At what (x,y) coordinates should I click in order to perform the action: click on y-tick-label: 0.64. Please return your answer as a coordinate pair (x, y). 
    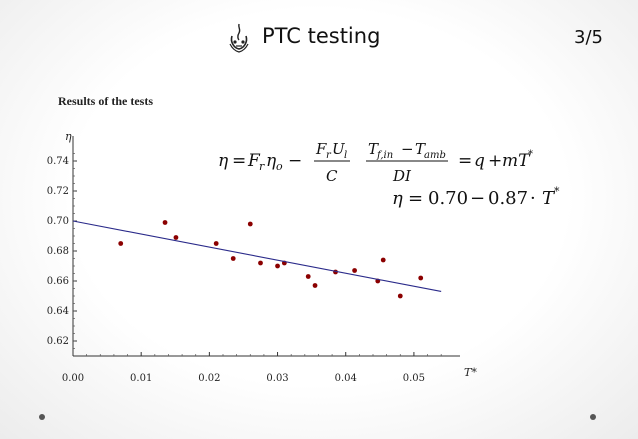
    Looking at the image, I should click on (58, 311).